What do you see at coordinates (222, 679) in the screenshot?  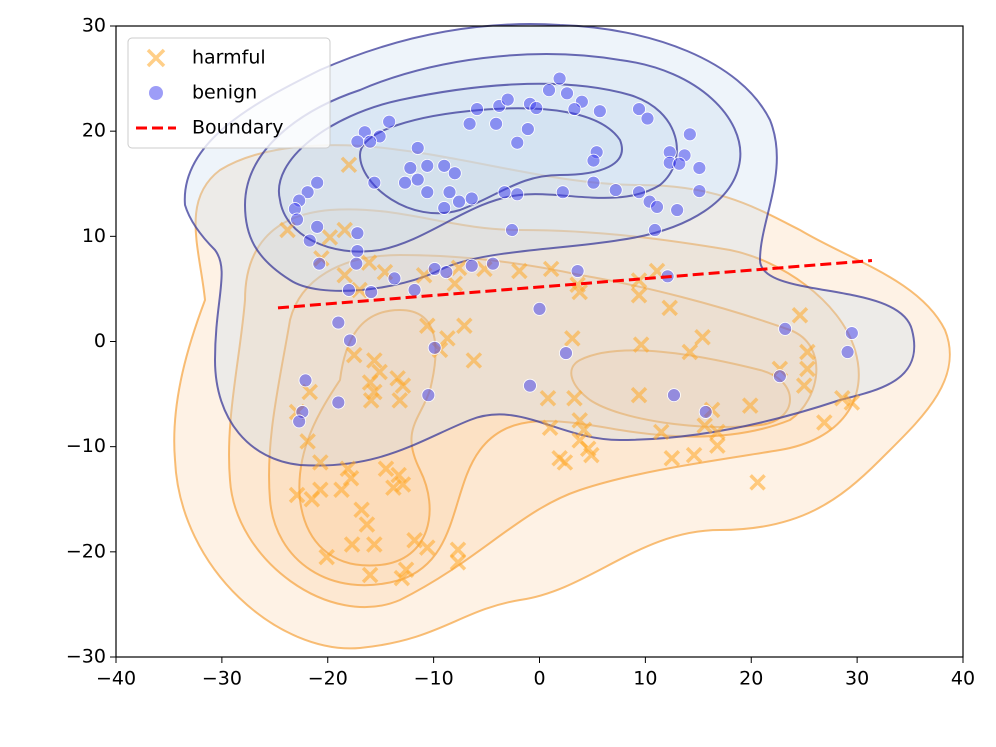 I see `x-tick-label: −30` at bounding box center [222, 679].